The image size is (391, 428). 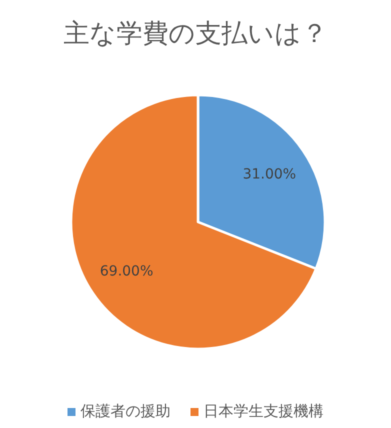 I want to click on data-label: 69.00%, so click(x=127, y=272).